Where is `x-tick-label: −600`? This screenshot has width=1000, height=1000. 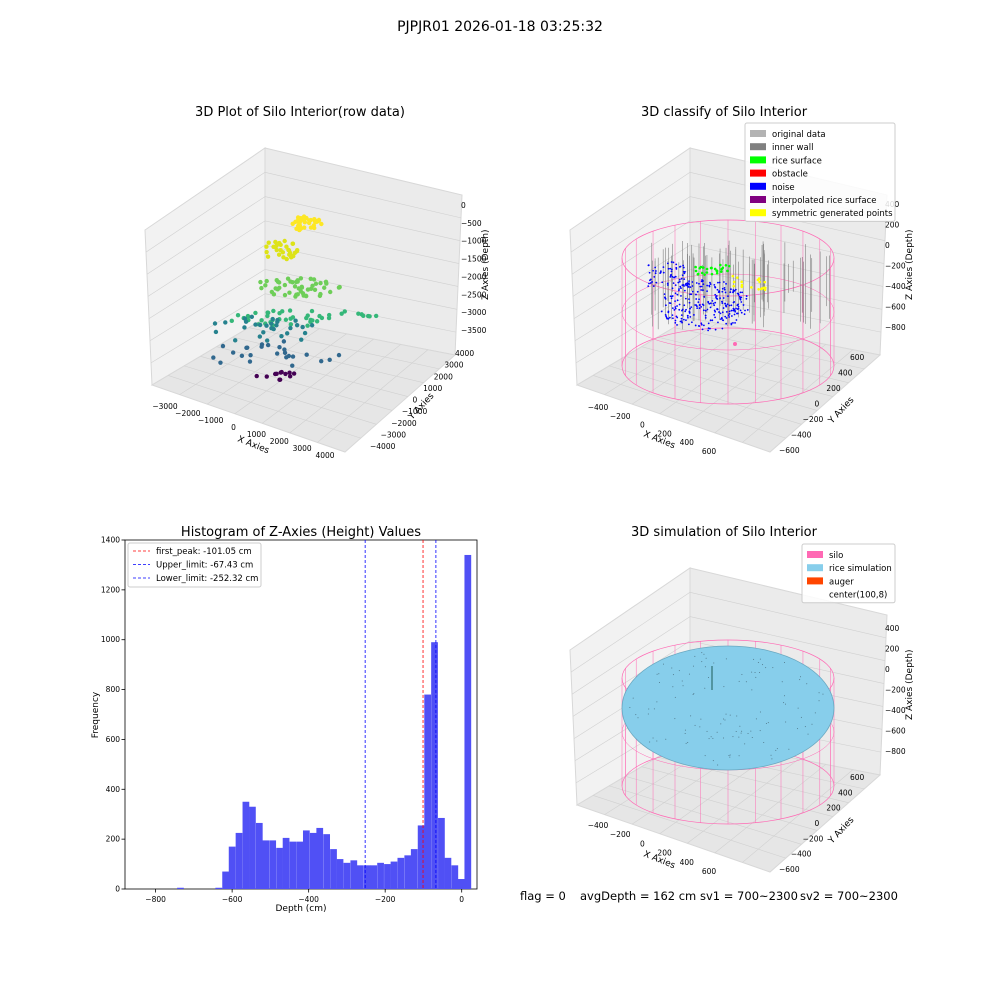 x-tick-label: −600 is located at coordinates (232, 899).